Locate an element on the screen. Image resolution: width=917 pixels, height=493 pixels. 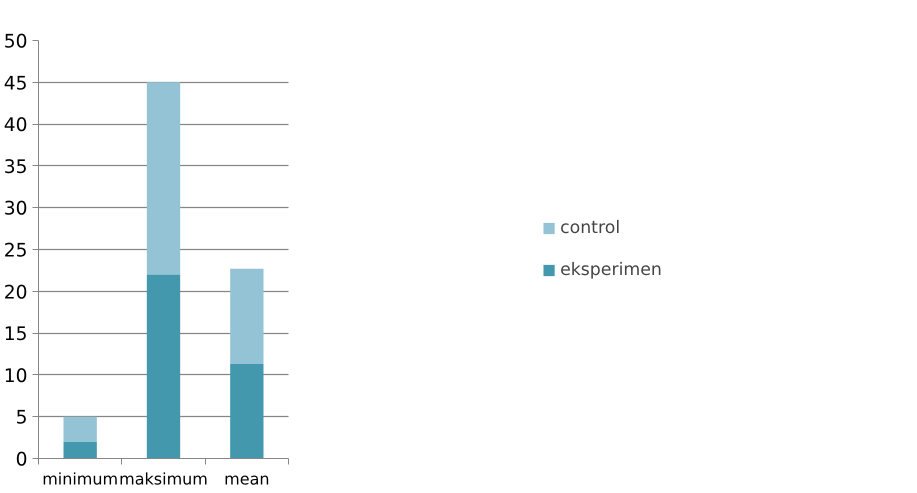
y-tick-label: 25 is located at coordinates (16, 251).